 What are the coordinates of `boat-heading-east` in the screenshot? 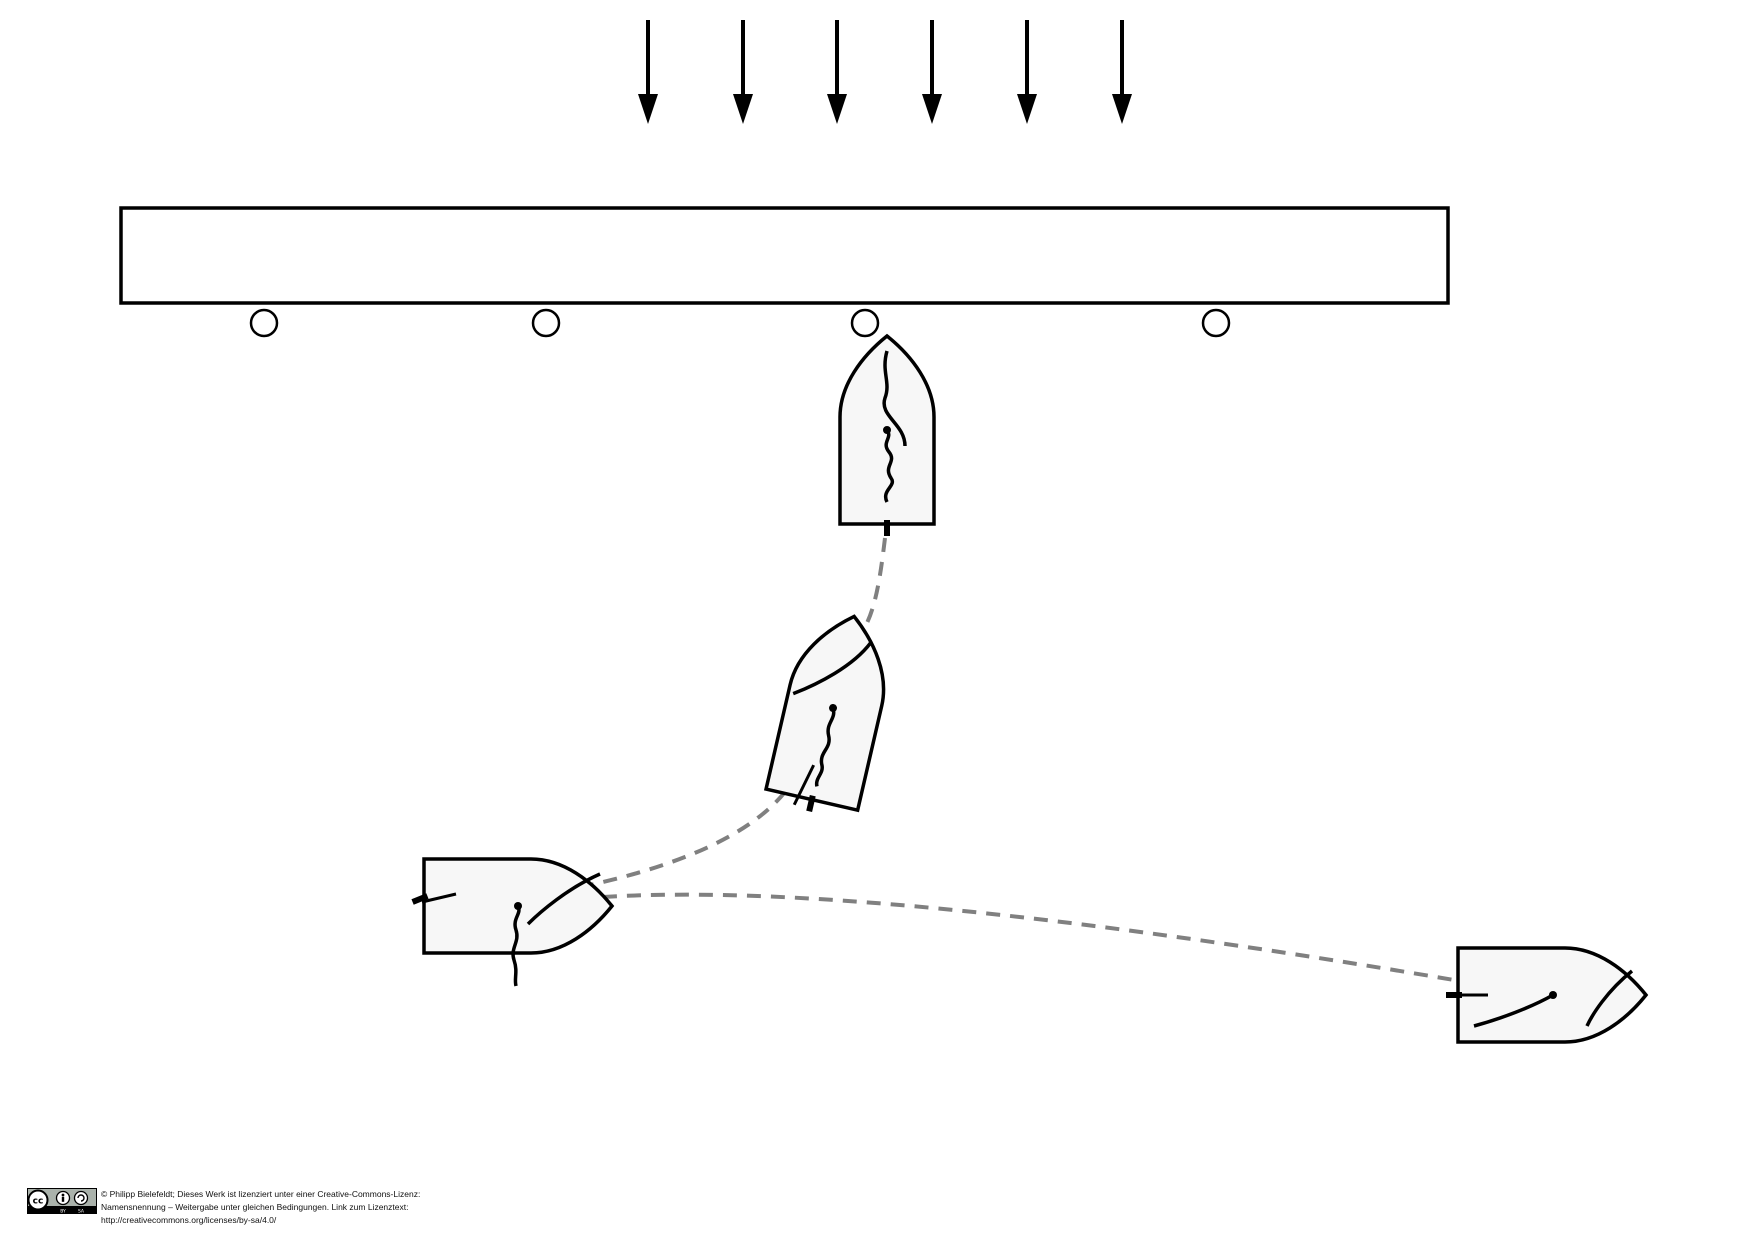 It's located at (512, 922).